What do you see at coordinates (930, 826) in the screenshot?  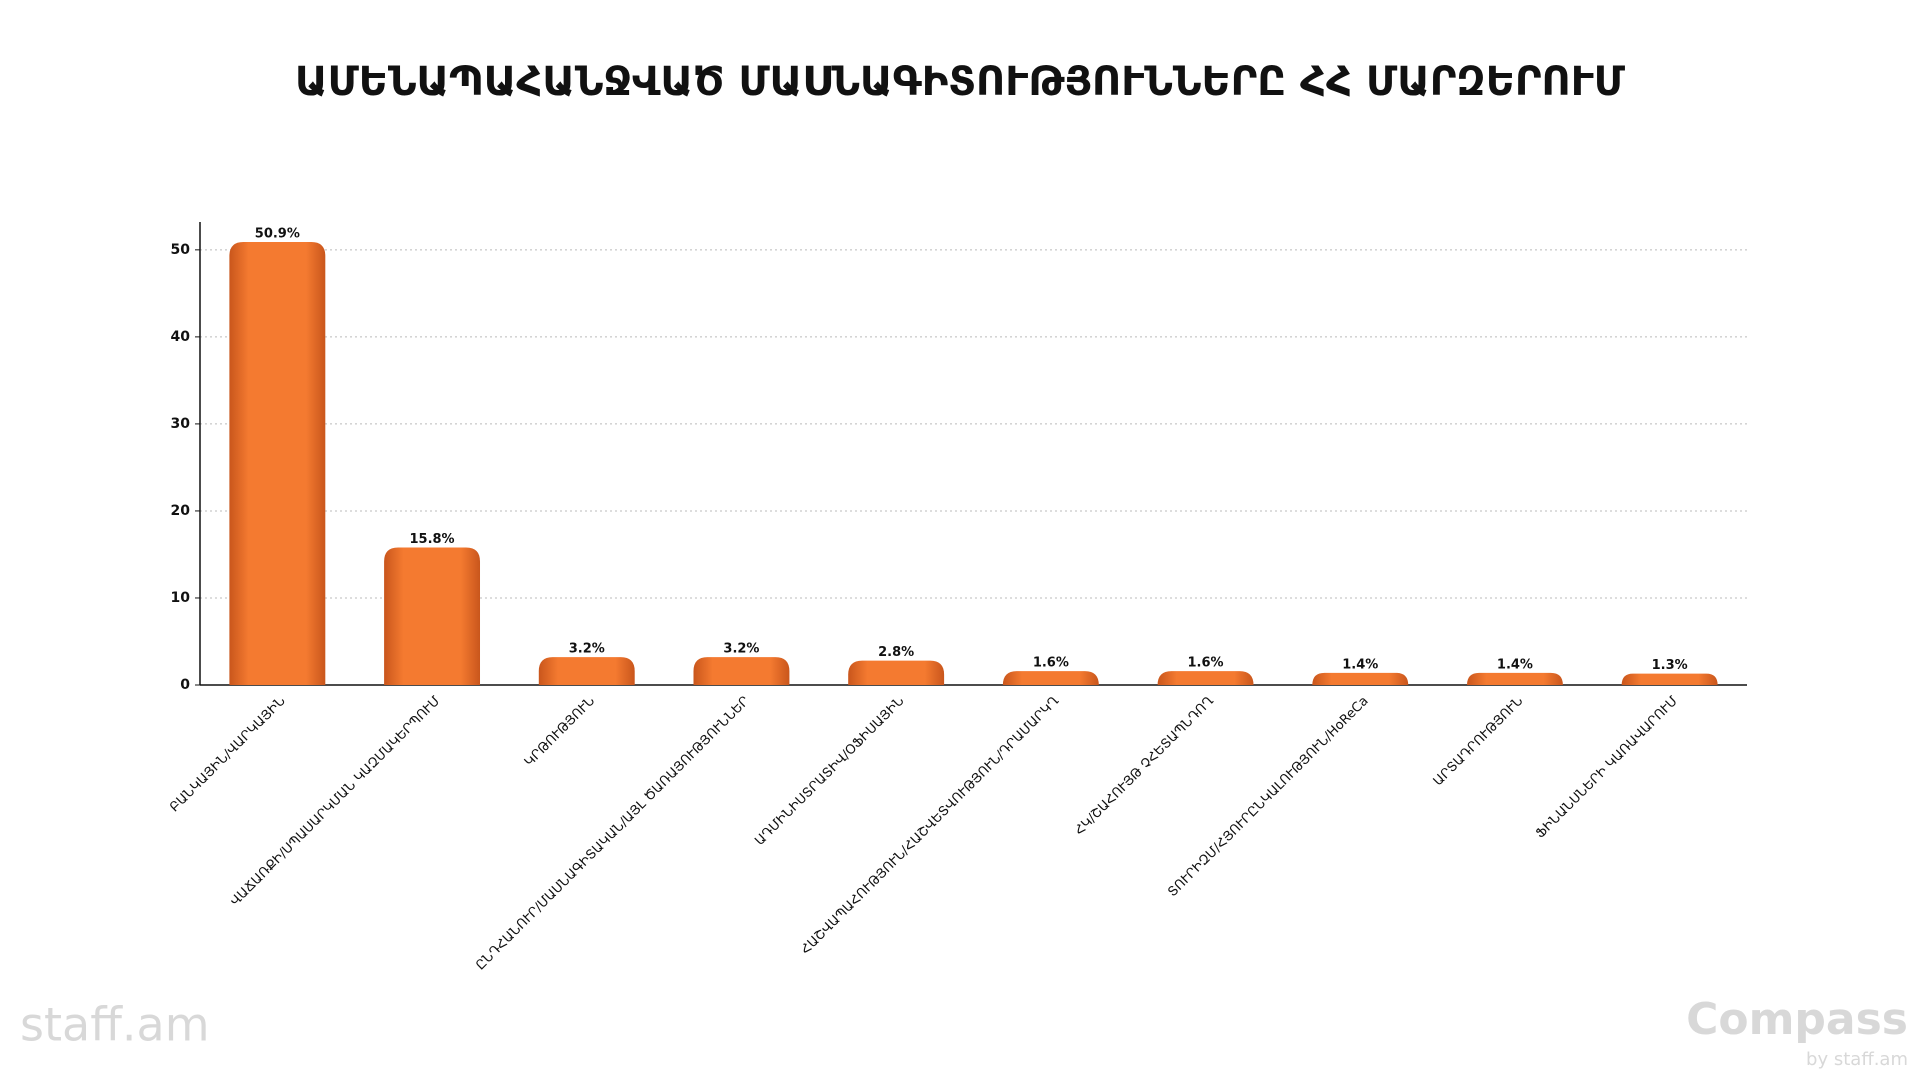 I see `x-tick-label: ՀԱՇՎԱՊԱՀՈՒԹՅՈՒՆ/ՀԱՇՎԵՏՎՈՒԹՅՈՒՆ/ԴՐԱՄԱՐԿՂ` at bounding box center [930, 826].